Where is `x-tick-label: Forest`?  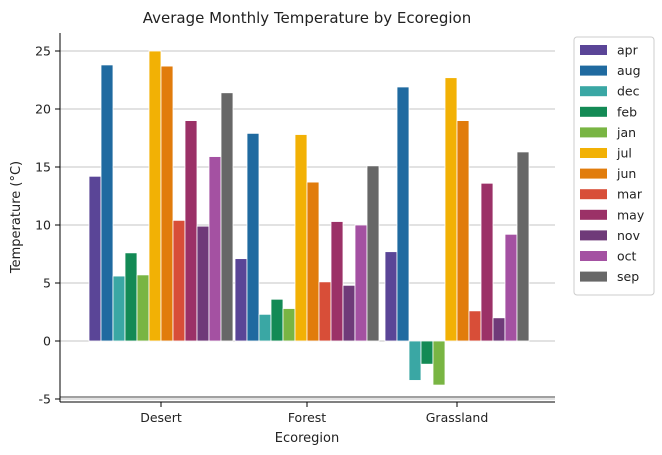 x-tick-label: Forest is located at coordinates (307, 417).